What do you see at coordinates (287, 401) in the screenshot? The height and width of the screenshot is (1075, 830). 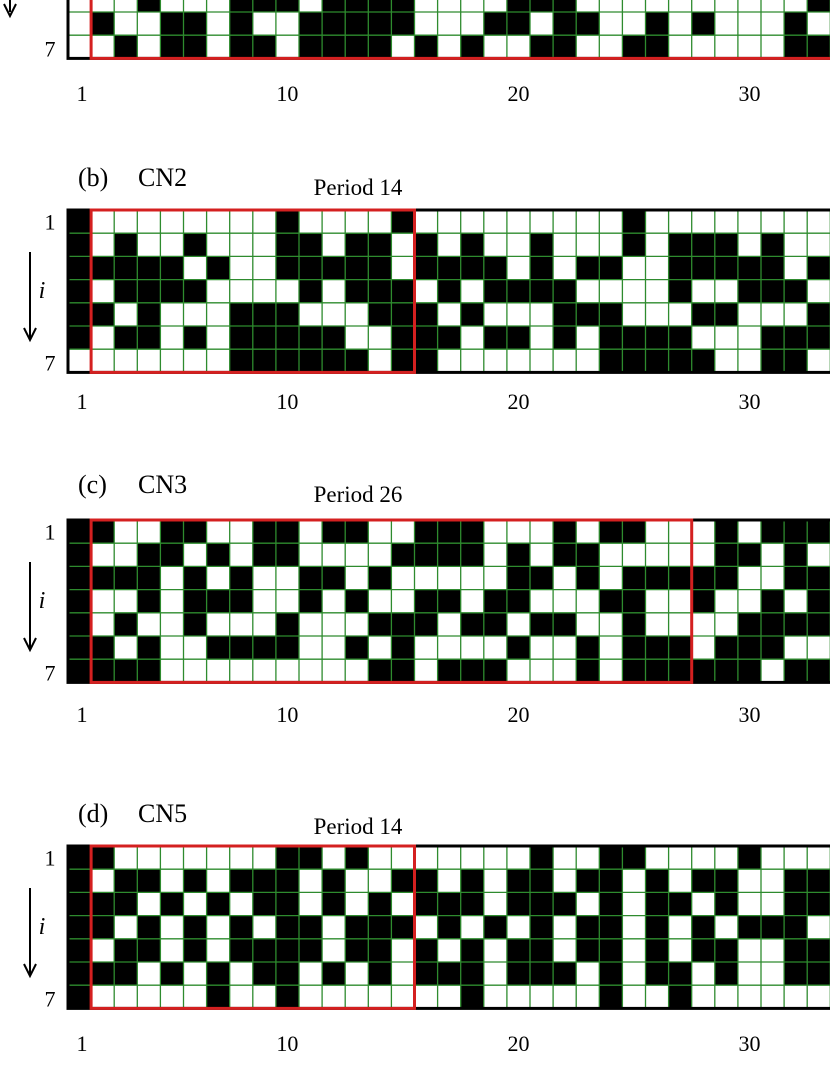 I see `x-tick-label: 10` at bounding box center [287, 401].